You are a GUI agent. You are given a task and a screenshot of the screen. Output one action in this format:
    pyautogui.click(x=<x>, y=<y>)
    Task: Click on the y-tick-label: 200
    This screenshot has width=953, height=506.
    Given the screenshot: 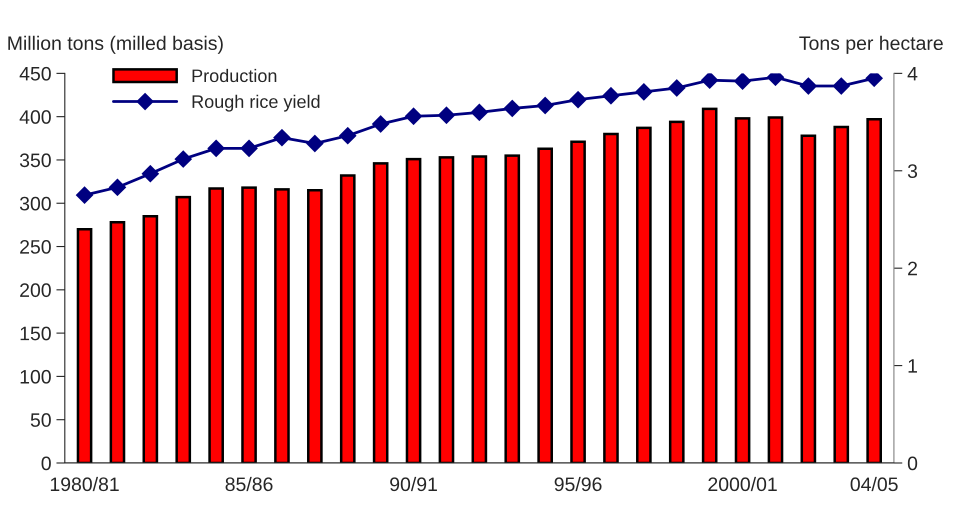 What is the action you would take?
    pyautogui.click(x=35, y=290)
    